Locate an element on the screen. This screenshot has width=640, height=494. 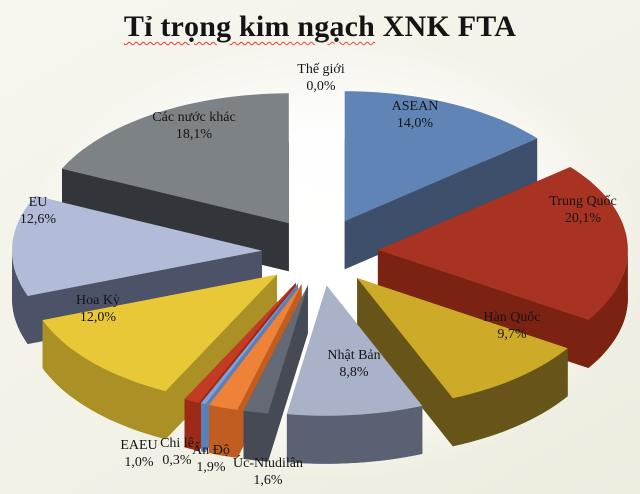
chart-title: Tỉ trọng kim ngạch XNK FTA is located at coordinates (320, 27).